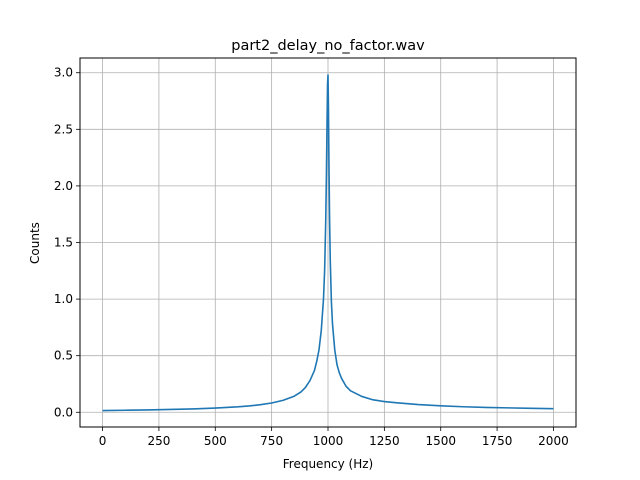 The image size is (640, 480). I want to click on chart-title: part2_delay_no_factor.wav, so click(328, 46).